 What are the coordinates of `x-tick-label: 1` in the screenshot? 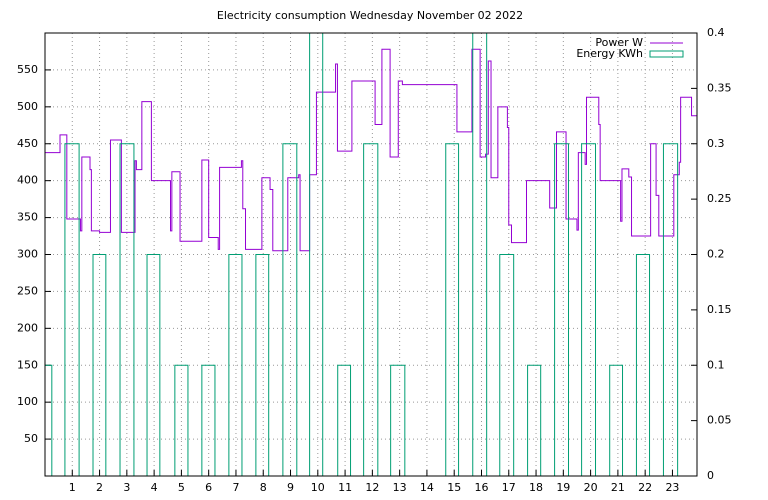 It's located at (72, 487).